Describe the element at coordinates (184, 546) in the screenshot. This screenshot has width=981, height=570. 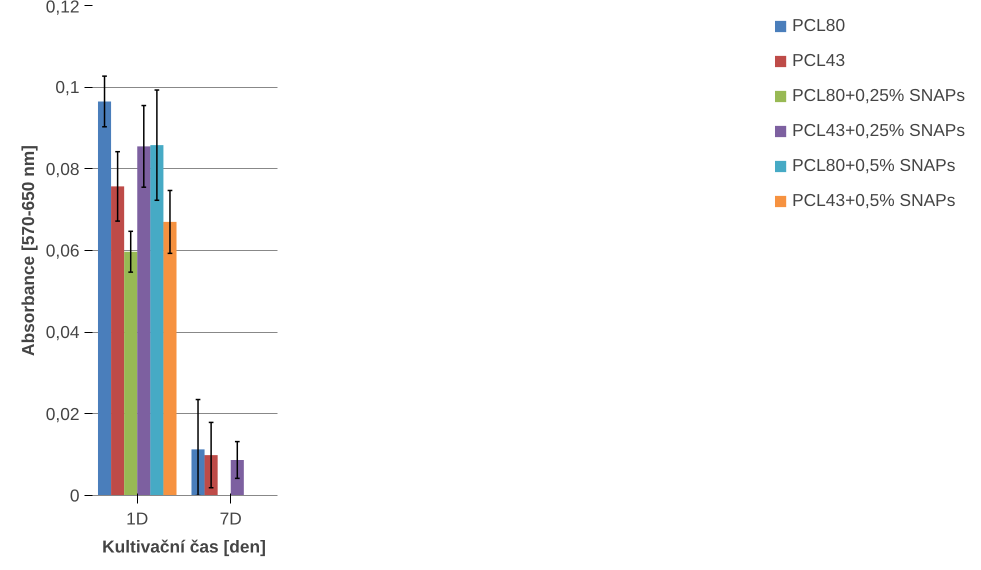
I see `x-axis-title: Kultivační čas [den]` at that location.